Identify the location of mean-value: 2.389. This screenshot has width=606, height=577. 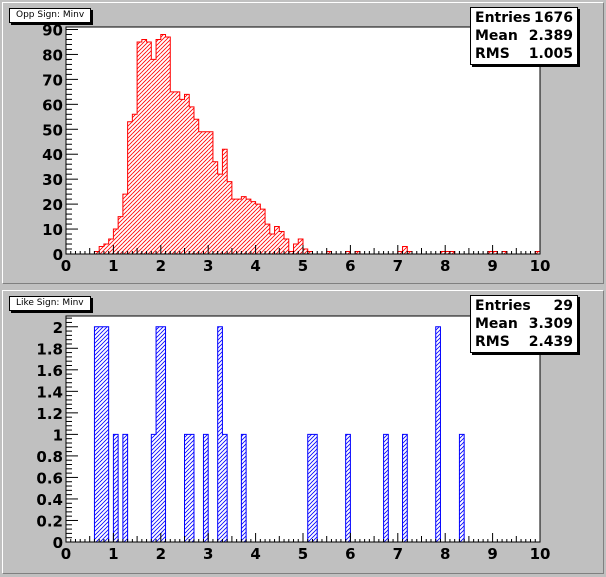
(550, 36).